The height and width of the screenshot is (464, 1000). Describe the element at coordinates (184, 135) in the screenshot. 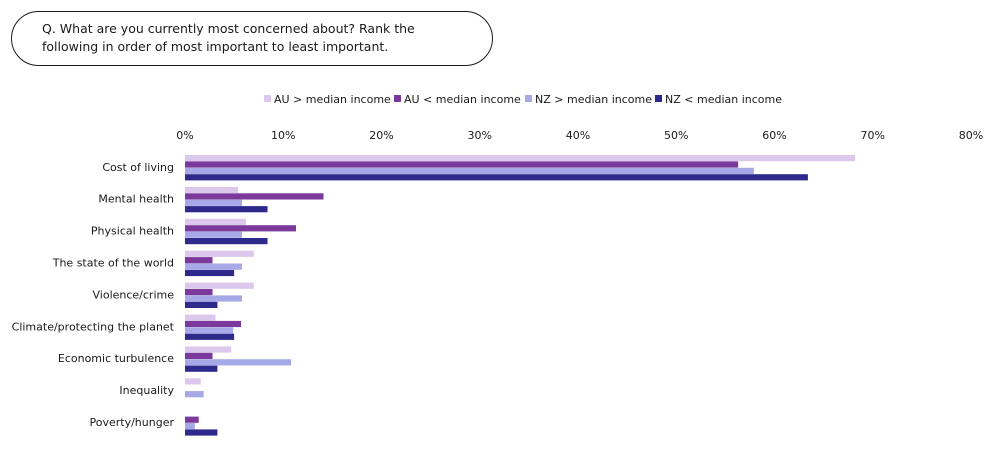

I see `x-tick-label: 0%` at that location.